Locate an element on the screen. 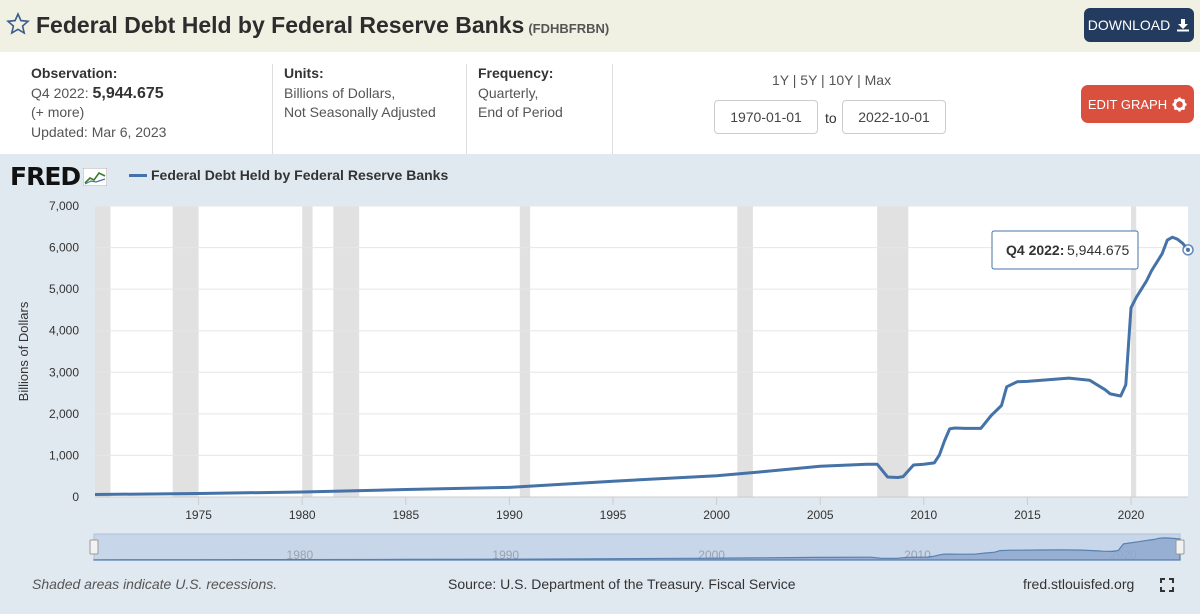 This screenshot has width=1200, height=614. edit-graph-button: EDIT GRAPH is located at coordinates (1137, 104).